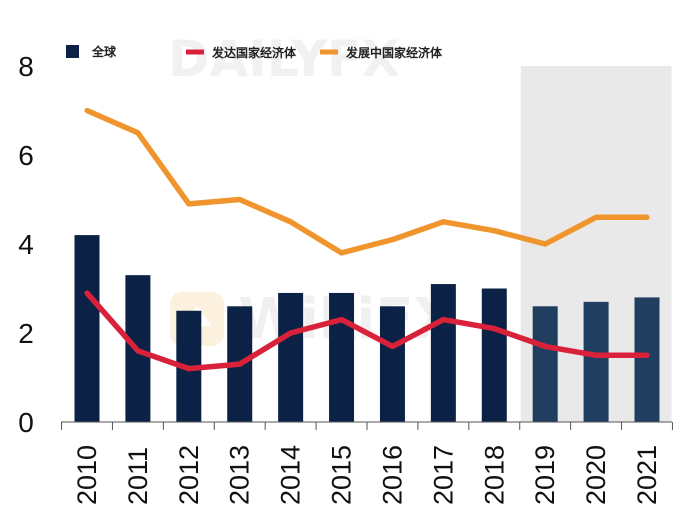  I want to click on x-tick-label-2014: 2014, so click(291, 475).